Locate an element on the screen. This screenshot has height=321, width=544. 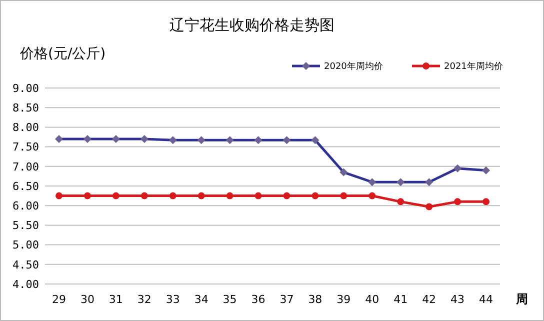
x-tick-label: 30 is located at coordinates (87, 299).